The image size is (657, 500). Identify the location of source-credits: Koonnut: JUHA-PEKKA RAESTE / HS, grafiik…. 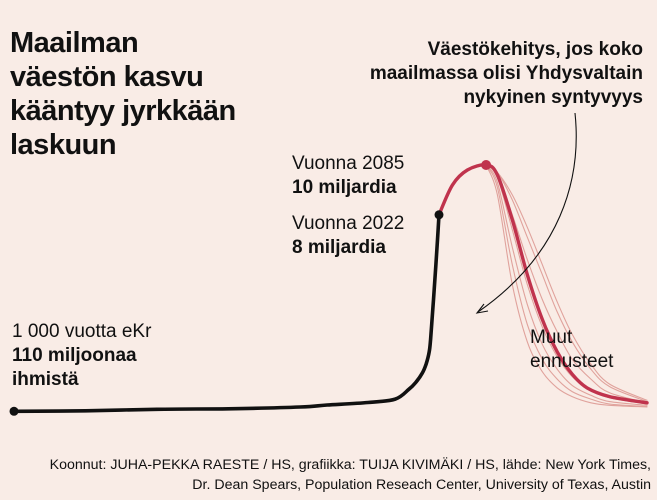
(326, 475).